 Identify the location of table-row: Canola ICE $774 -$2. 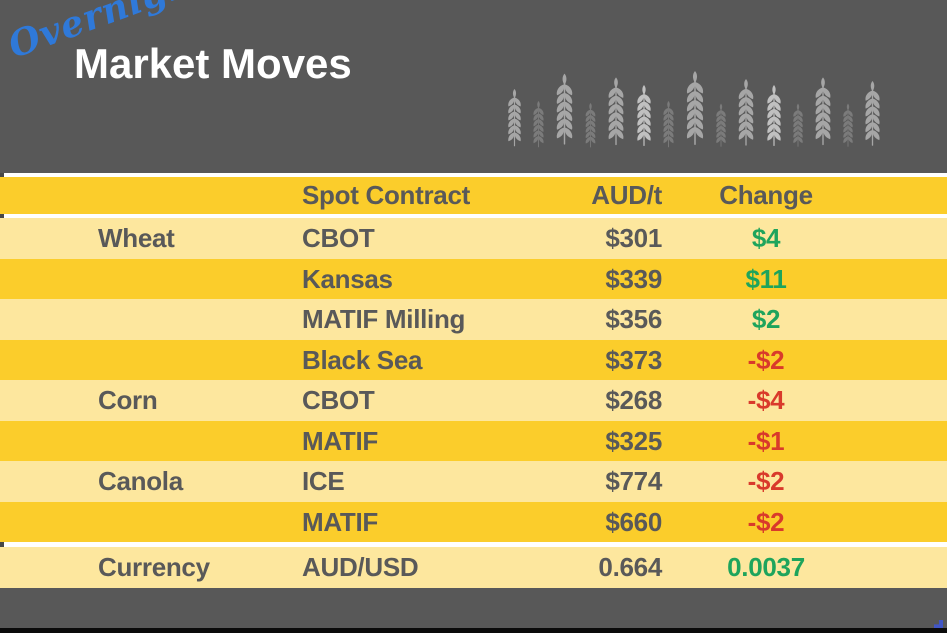
(473, 481).